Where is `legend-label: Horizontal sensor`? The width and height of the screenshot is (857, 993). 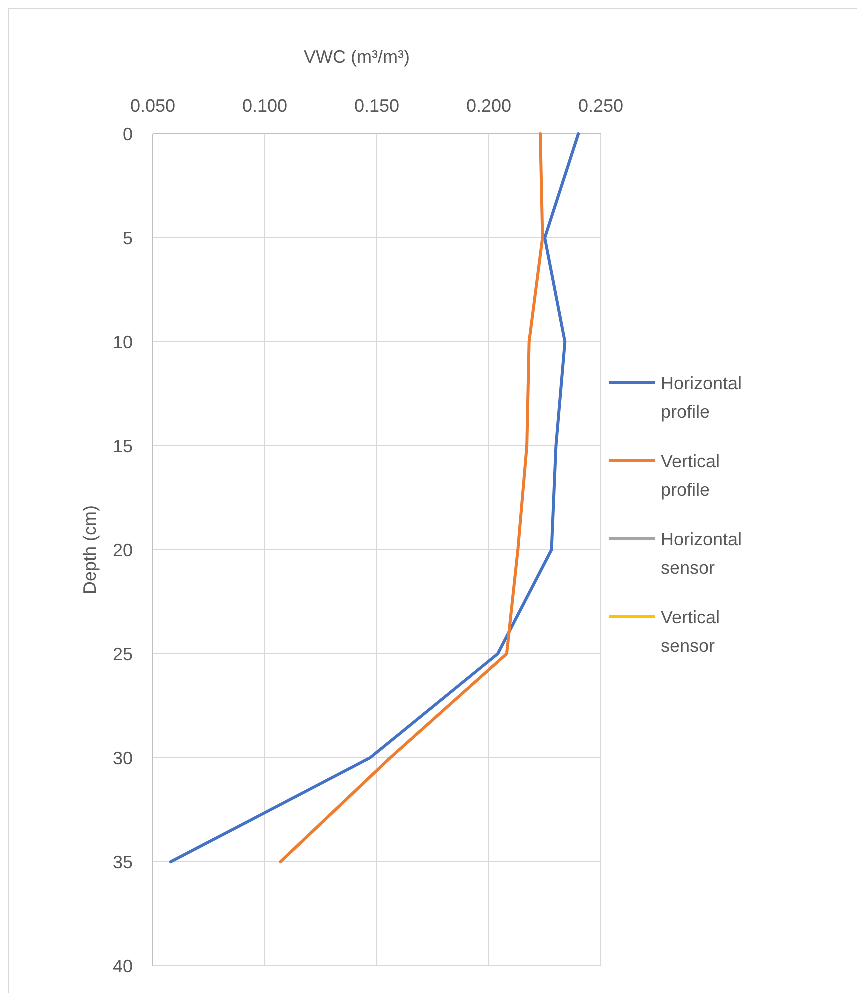
legend-label: Horizontal sensor is located at coordinates (701, 553).